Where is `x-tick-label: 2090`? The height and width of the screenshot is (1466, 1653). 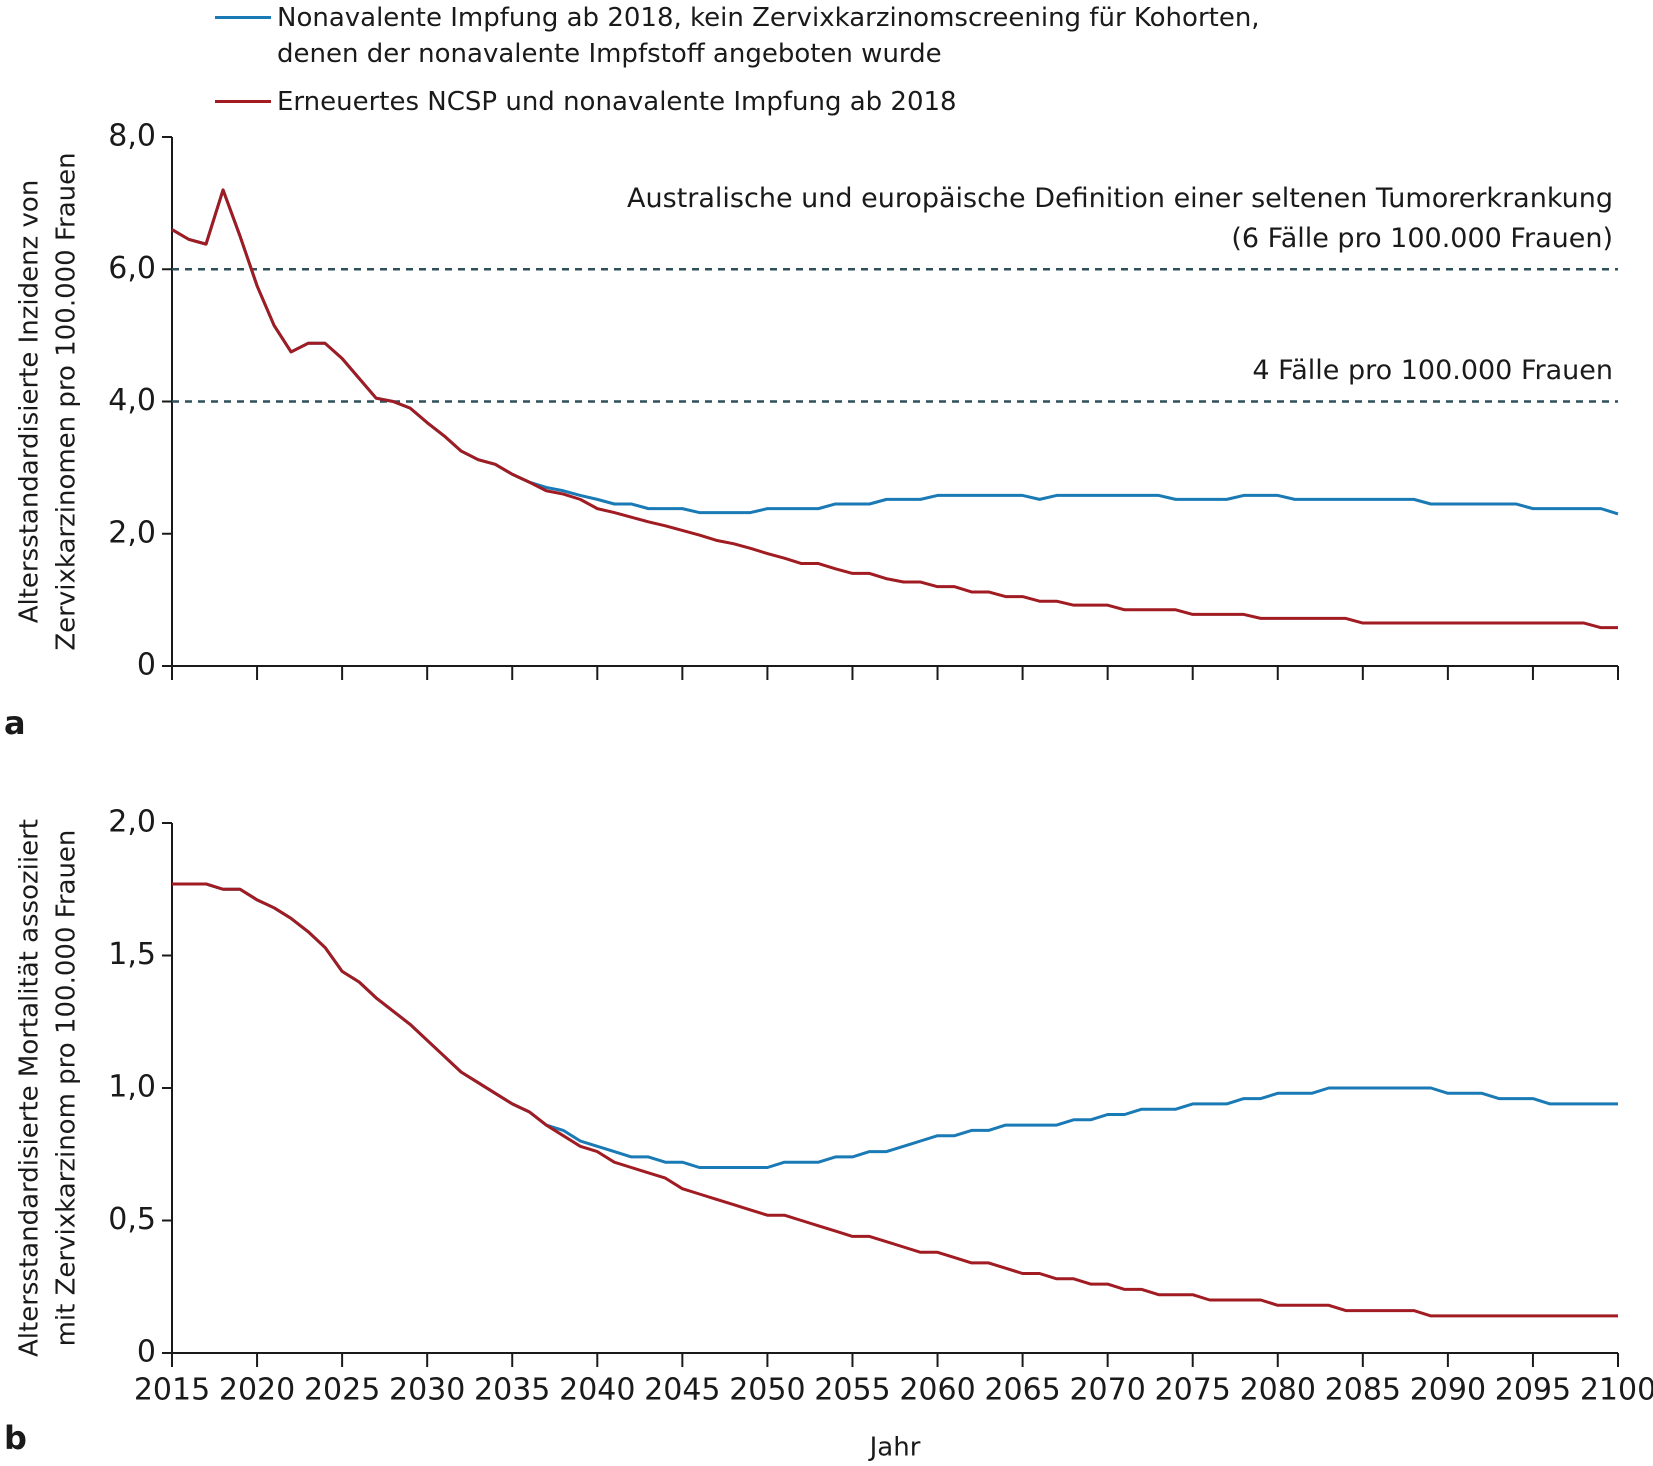
x-tick-label: 2090 is located at coordinates (1448, 1390).